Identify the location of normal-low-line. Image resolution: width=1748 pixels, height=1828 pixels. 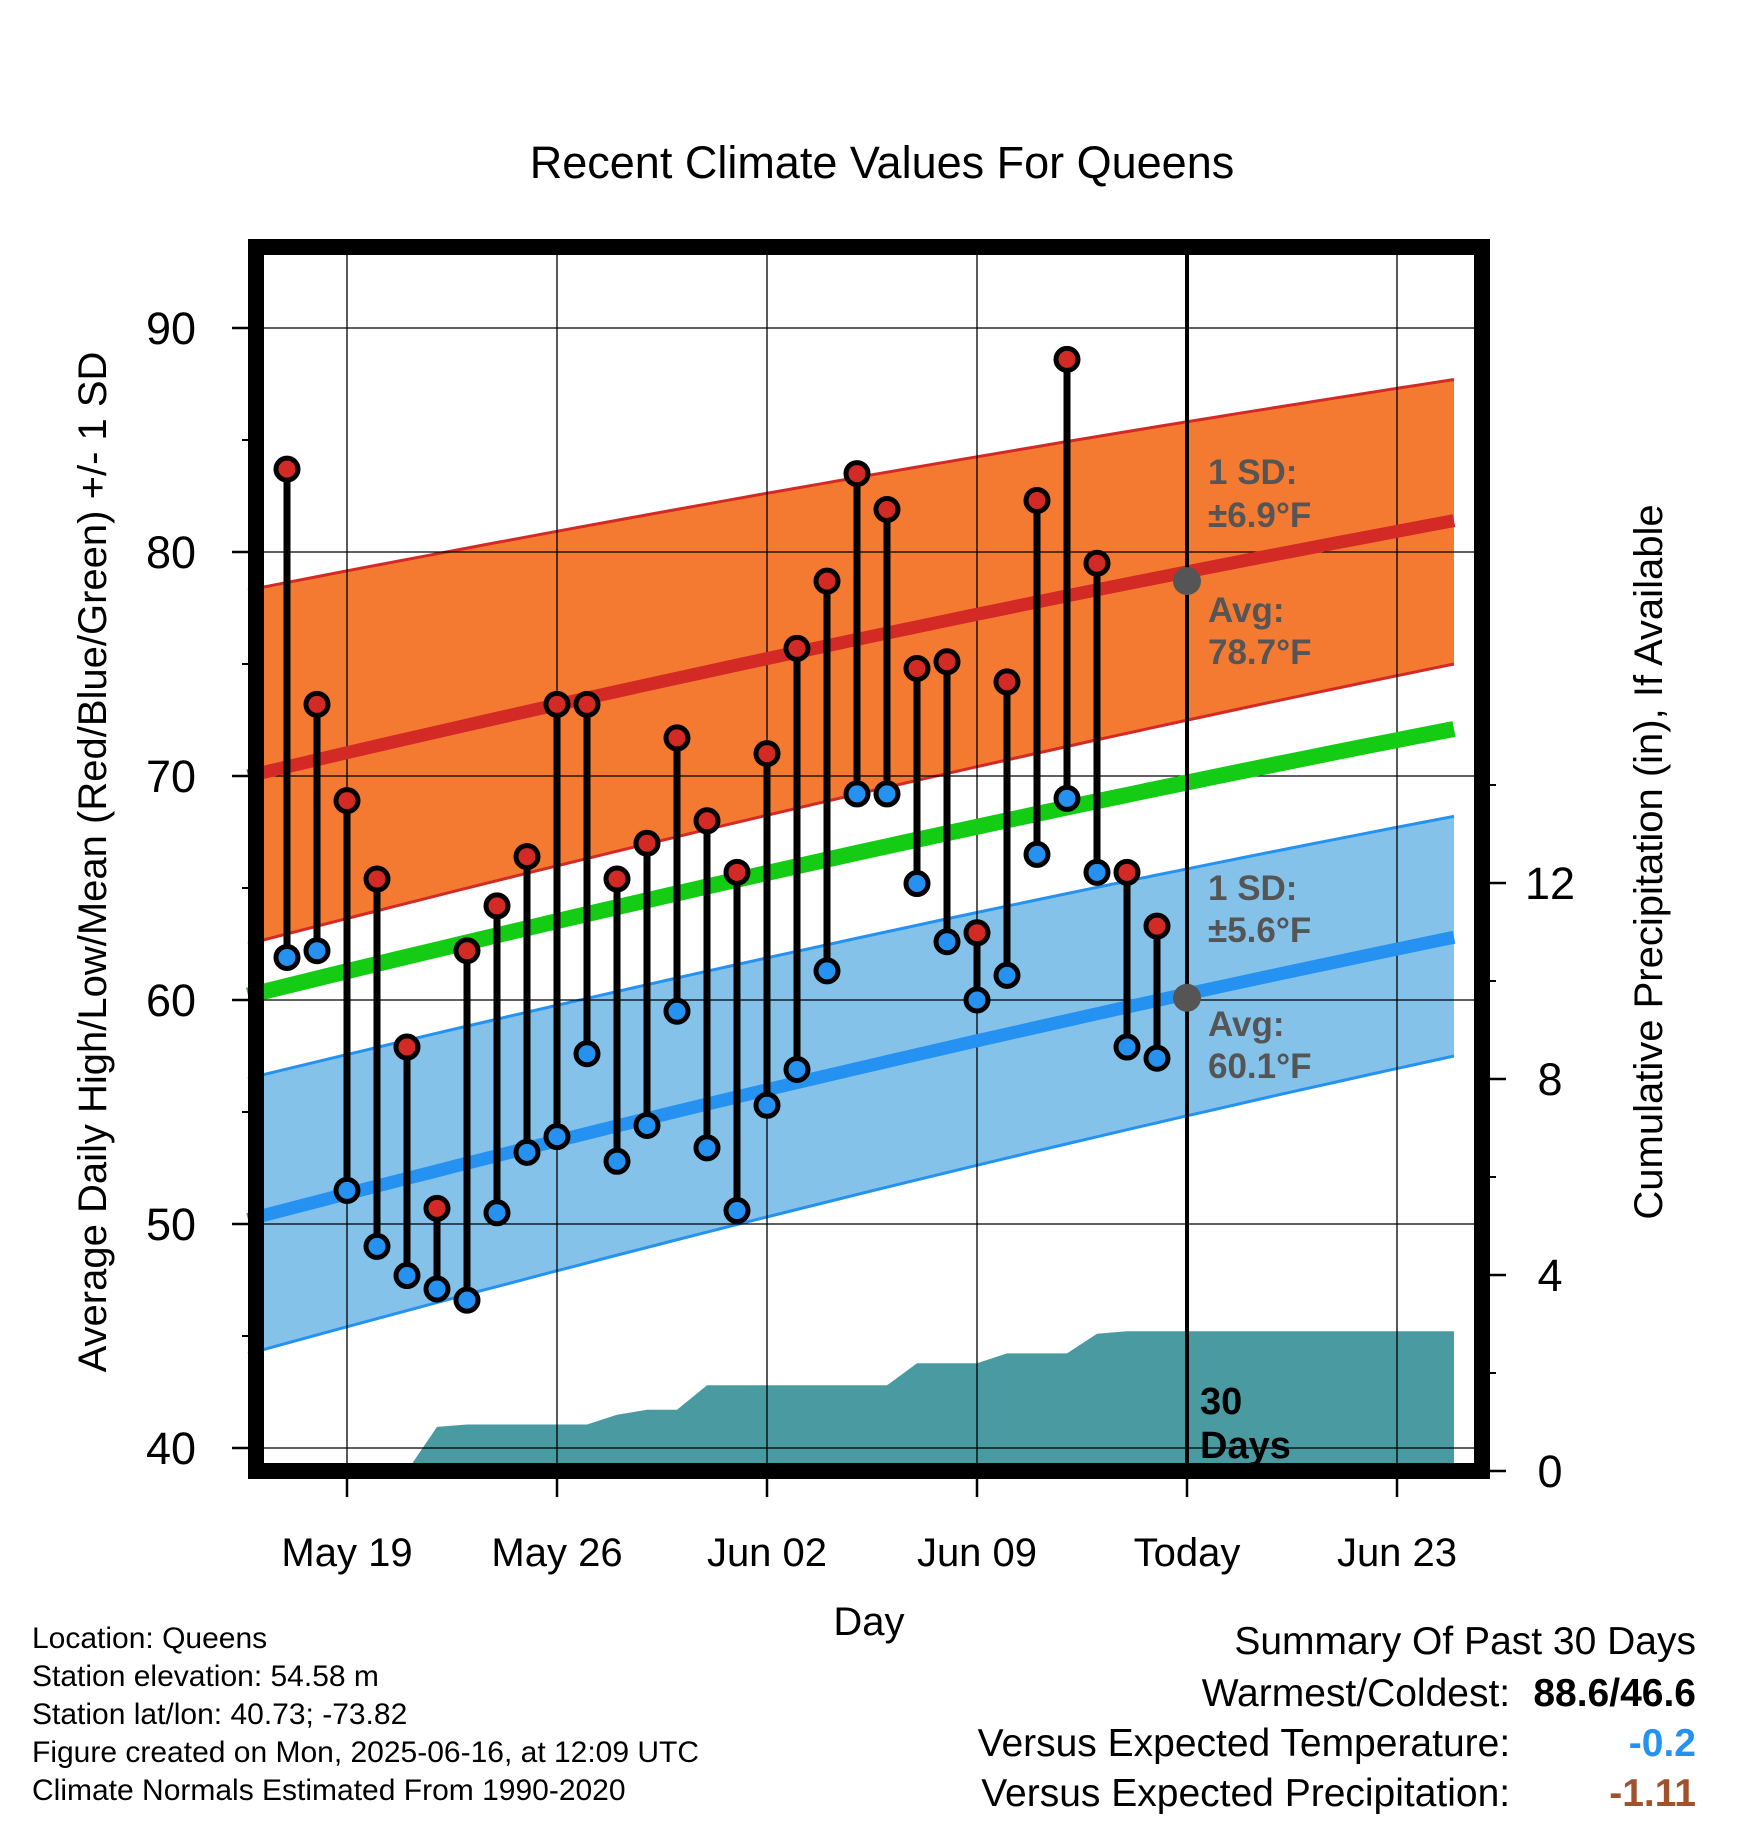
(851, 1078).